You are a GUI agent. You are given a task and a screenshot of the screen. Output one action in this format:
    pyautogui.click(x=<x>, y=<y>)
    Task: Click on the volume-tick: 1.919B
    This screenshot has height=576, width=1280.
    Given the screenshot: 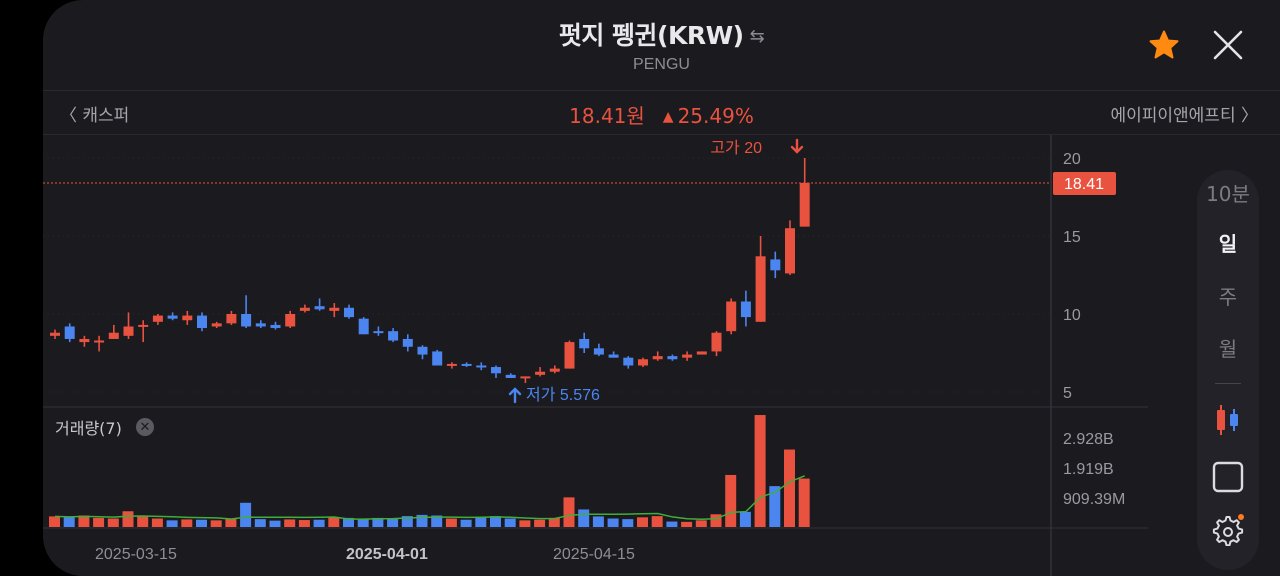 What is the action you would take?
    pyautogui.click(x=1088, y=469)
    